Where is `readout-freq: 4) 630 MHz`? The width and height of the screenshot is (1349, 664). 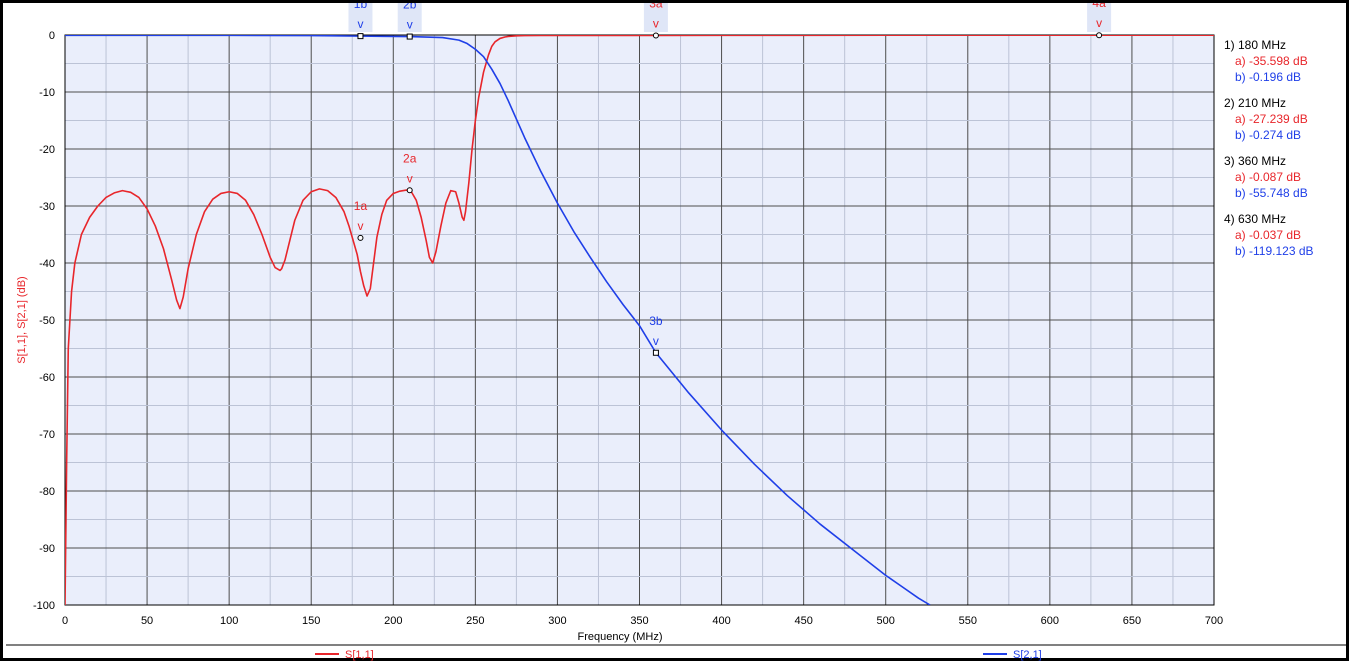
readout-freq: 4) 630 MHz is located at coordinates (1255, 219).